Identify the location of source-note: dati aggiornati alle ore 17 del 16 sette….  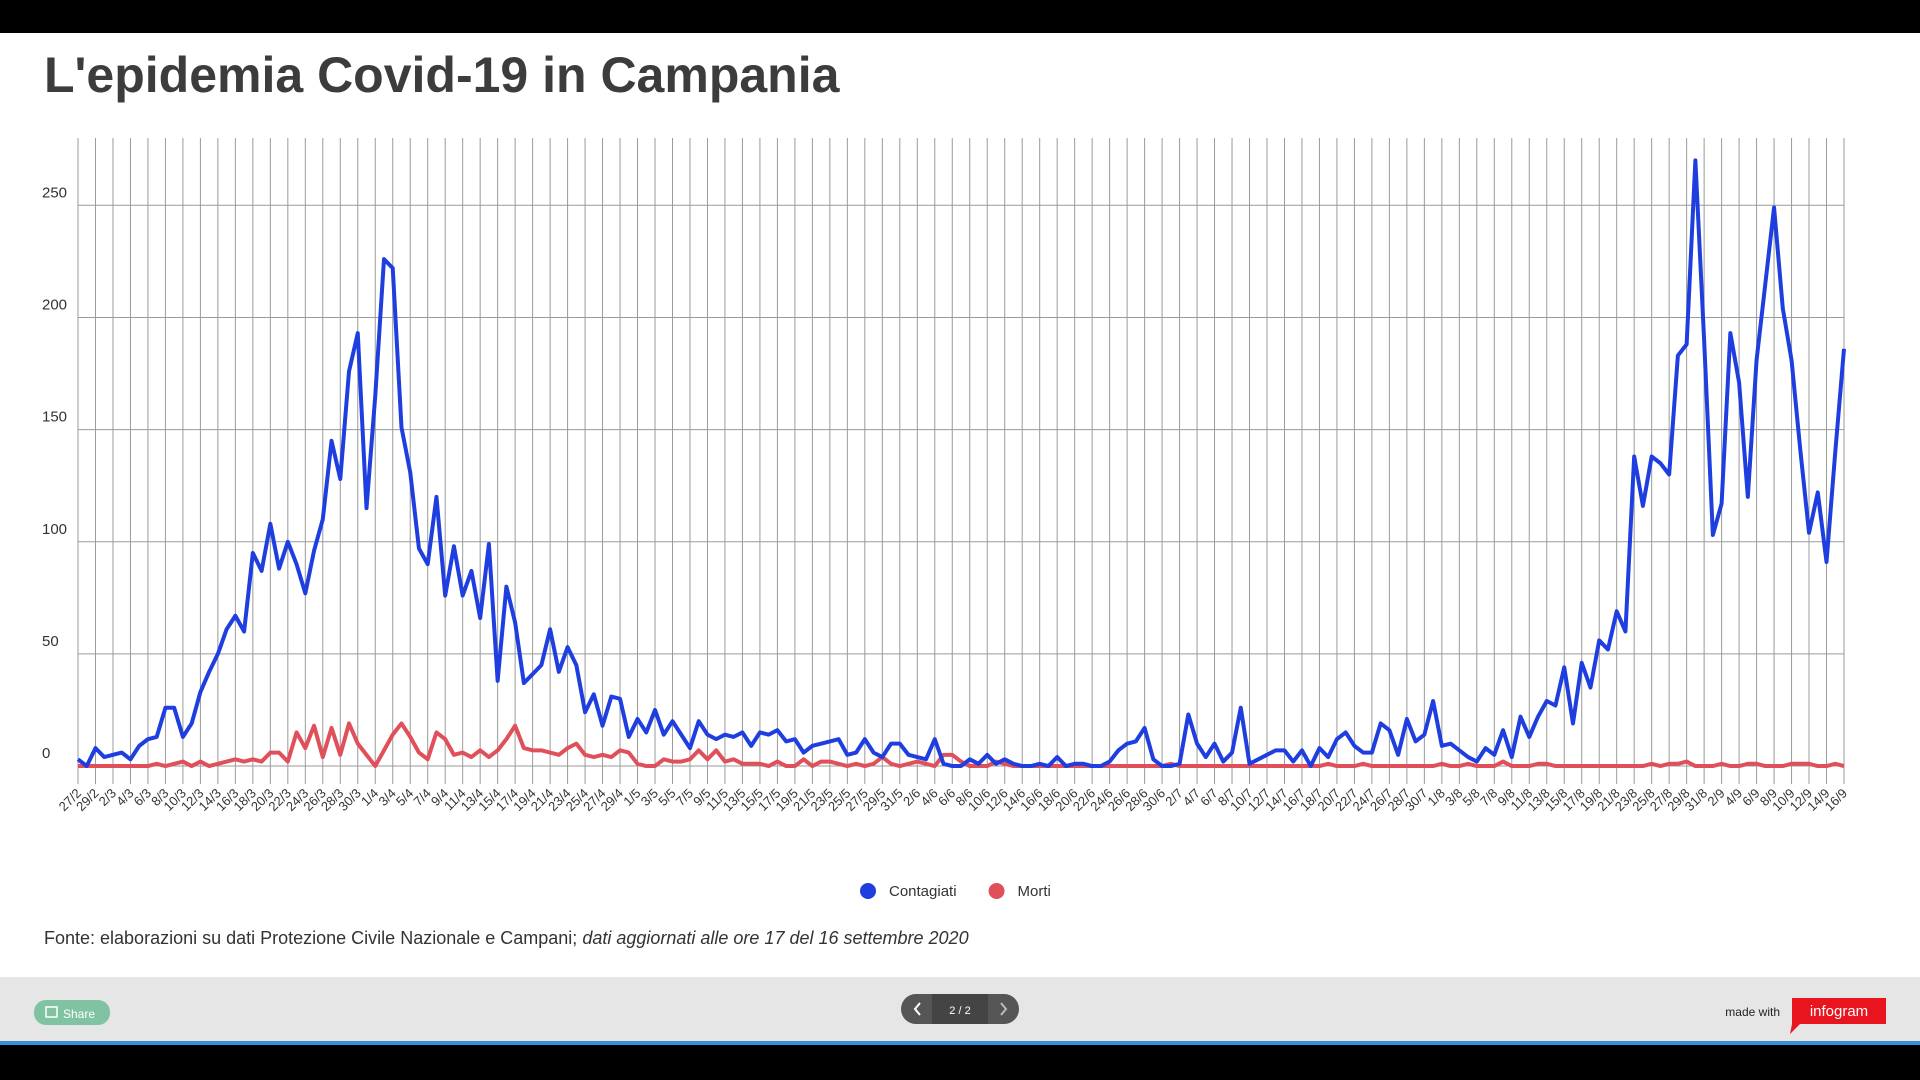
(775, 938).